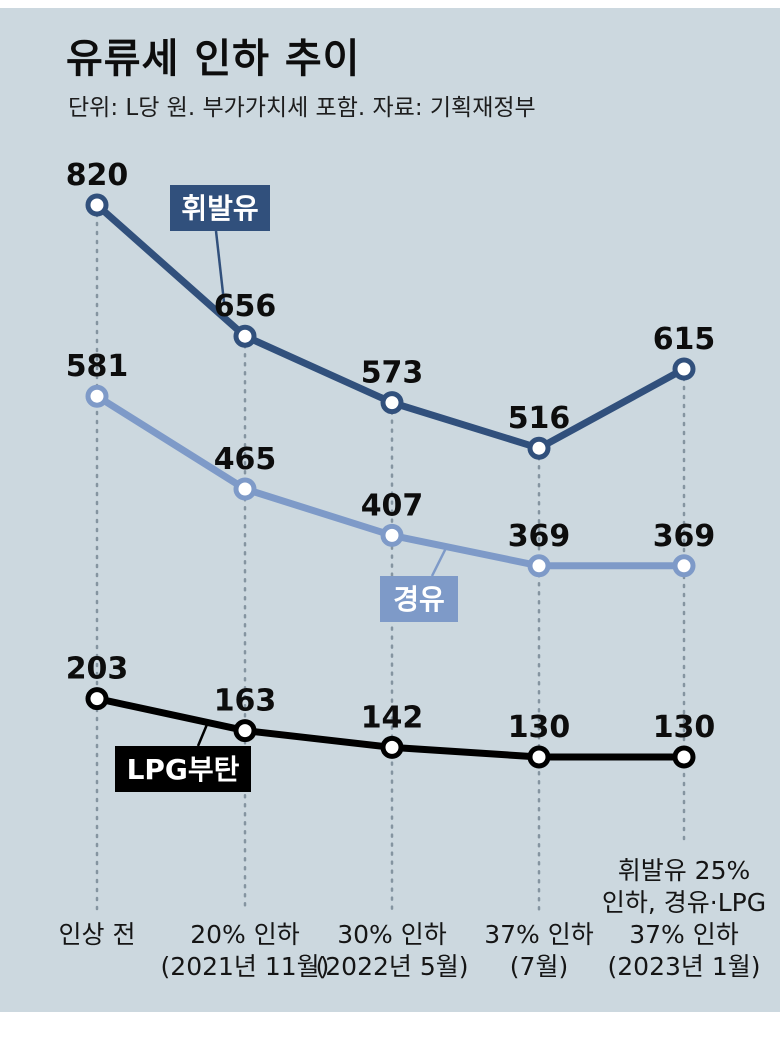 The height and width of the screenshot is (1050, 780). What do you see at coordinates (392, 934) in the screenshot?
I see `x-axis-label: 30% 인하` at bounding box center [392, 934].